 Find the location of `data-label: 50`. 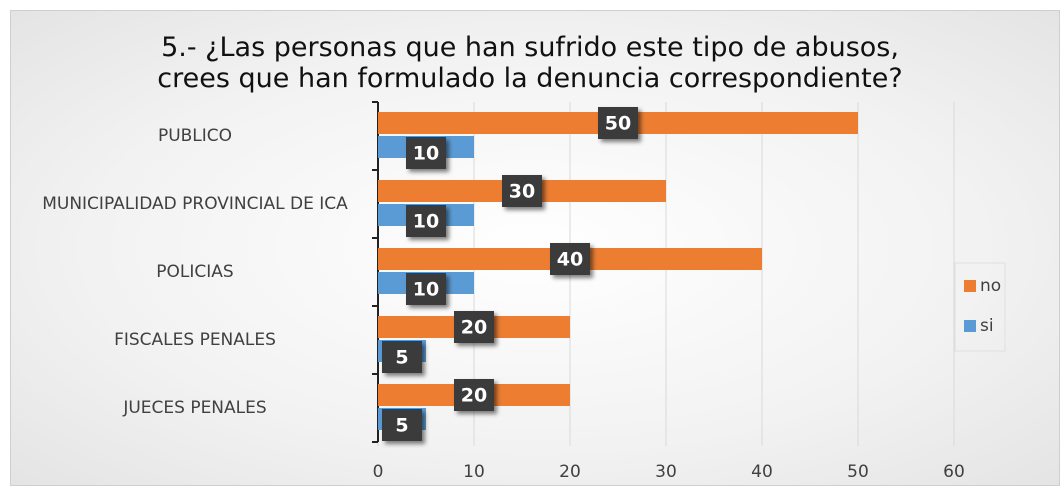

data-label: 50 is located at coordinates (618, 124).